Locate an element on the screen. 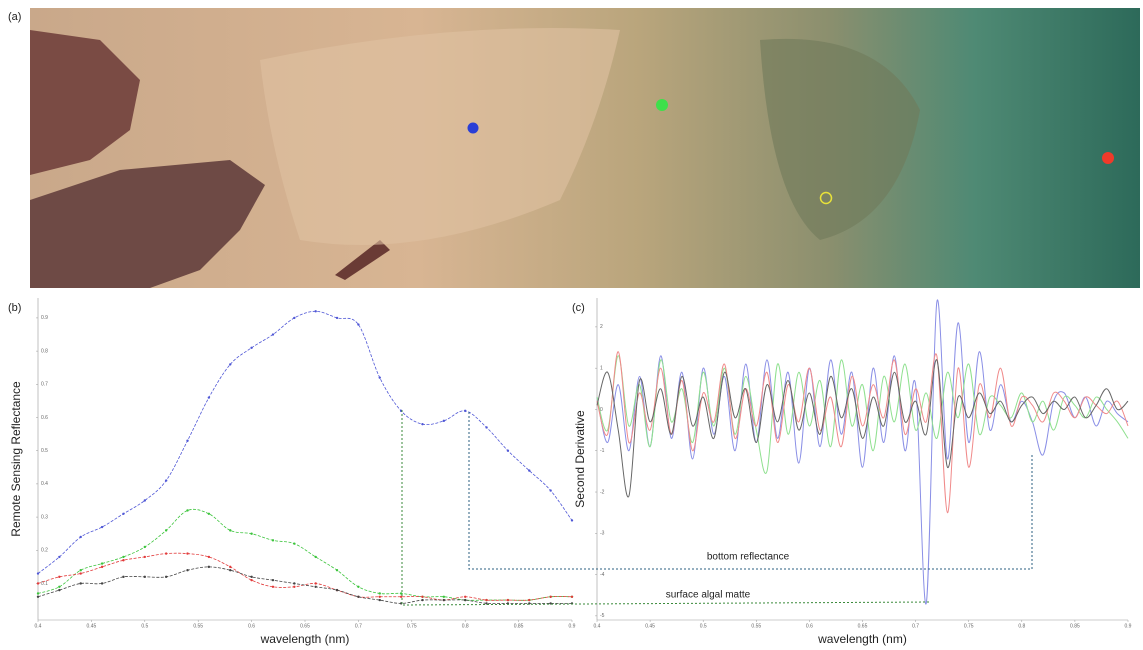 The width and height of the screenshot is (1143, 650). x-tick-label: 0.75 is located at coordinates (969, 626).